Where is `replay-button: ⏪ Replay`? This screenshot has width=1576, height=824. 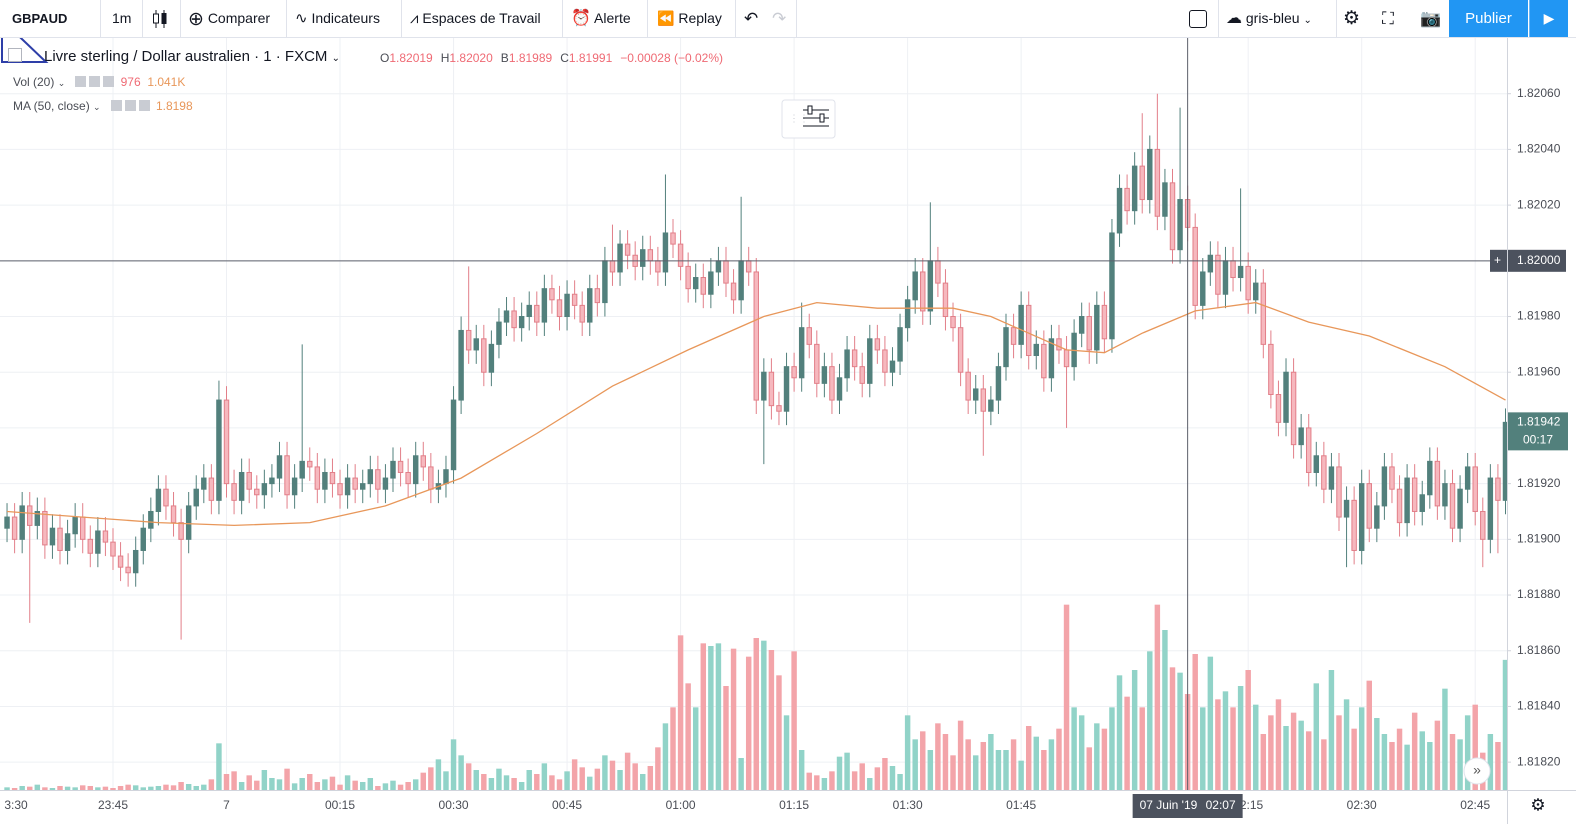
replay-button: ⏪ Replay is located at coordinates (689, 18).